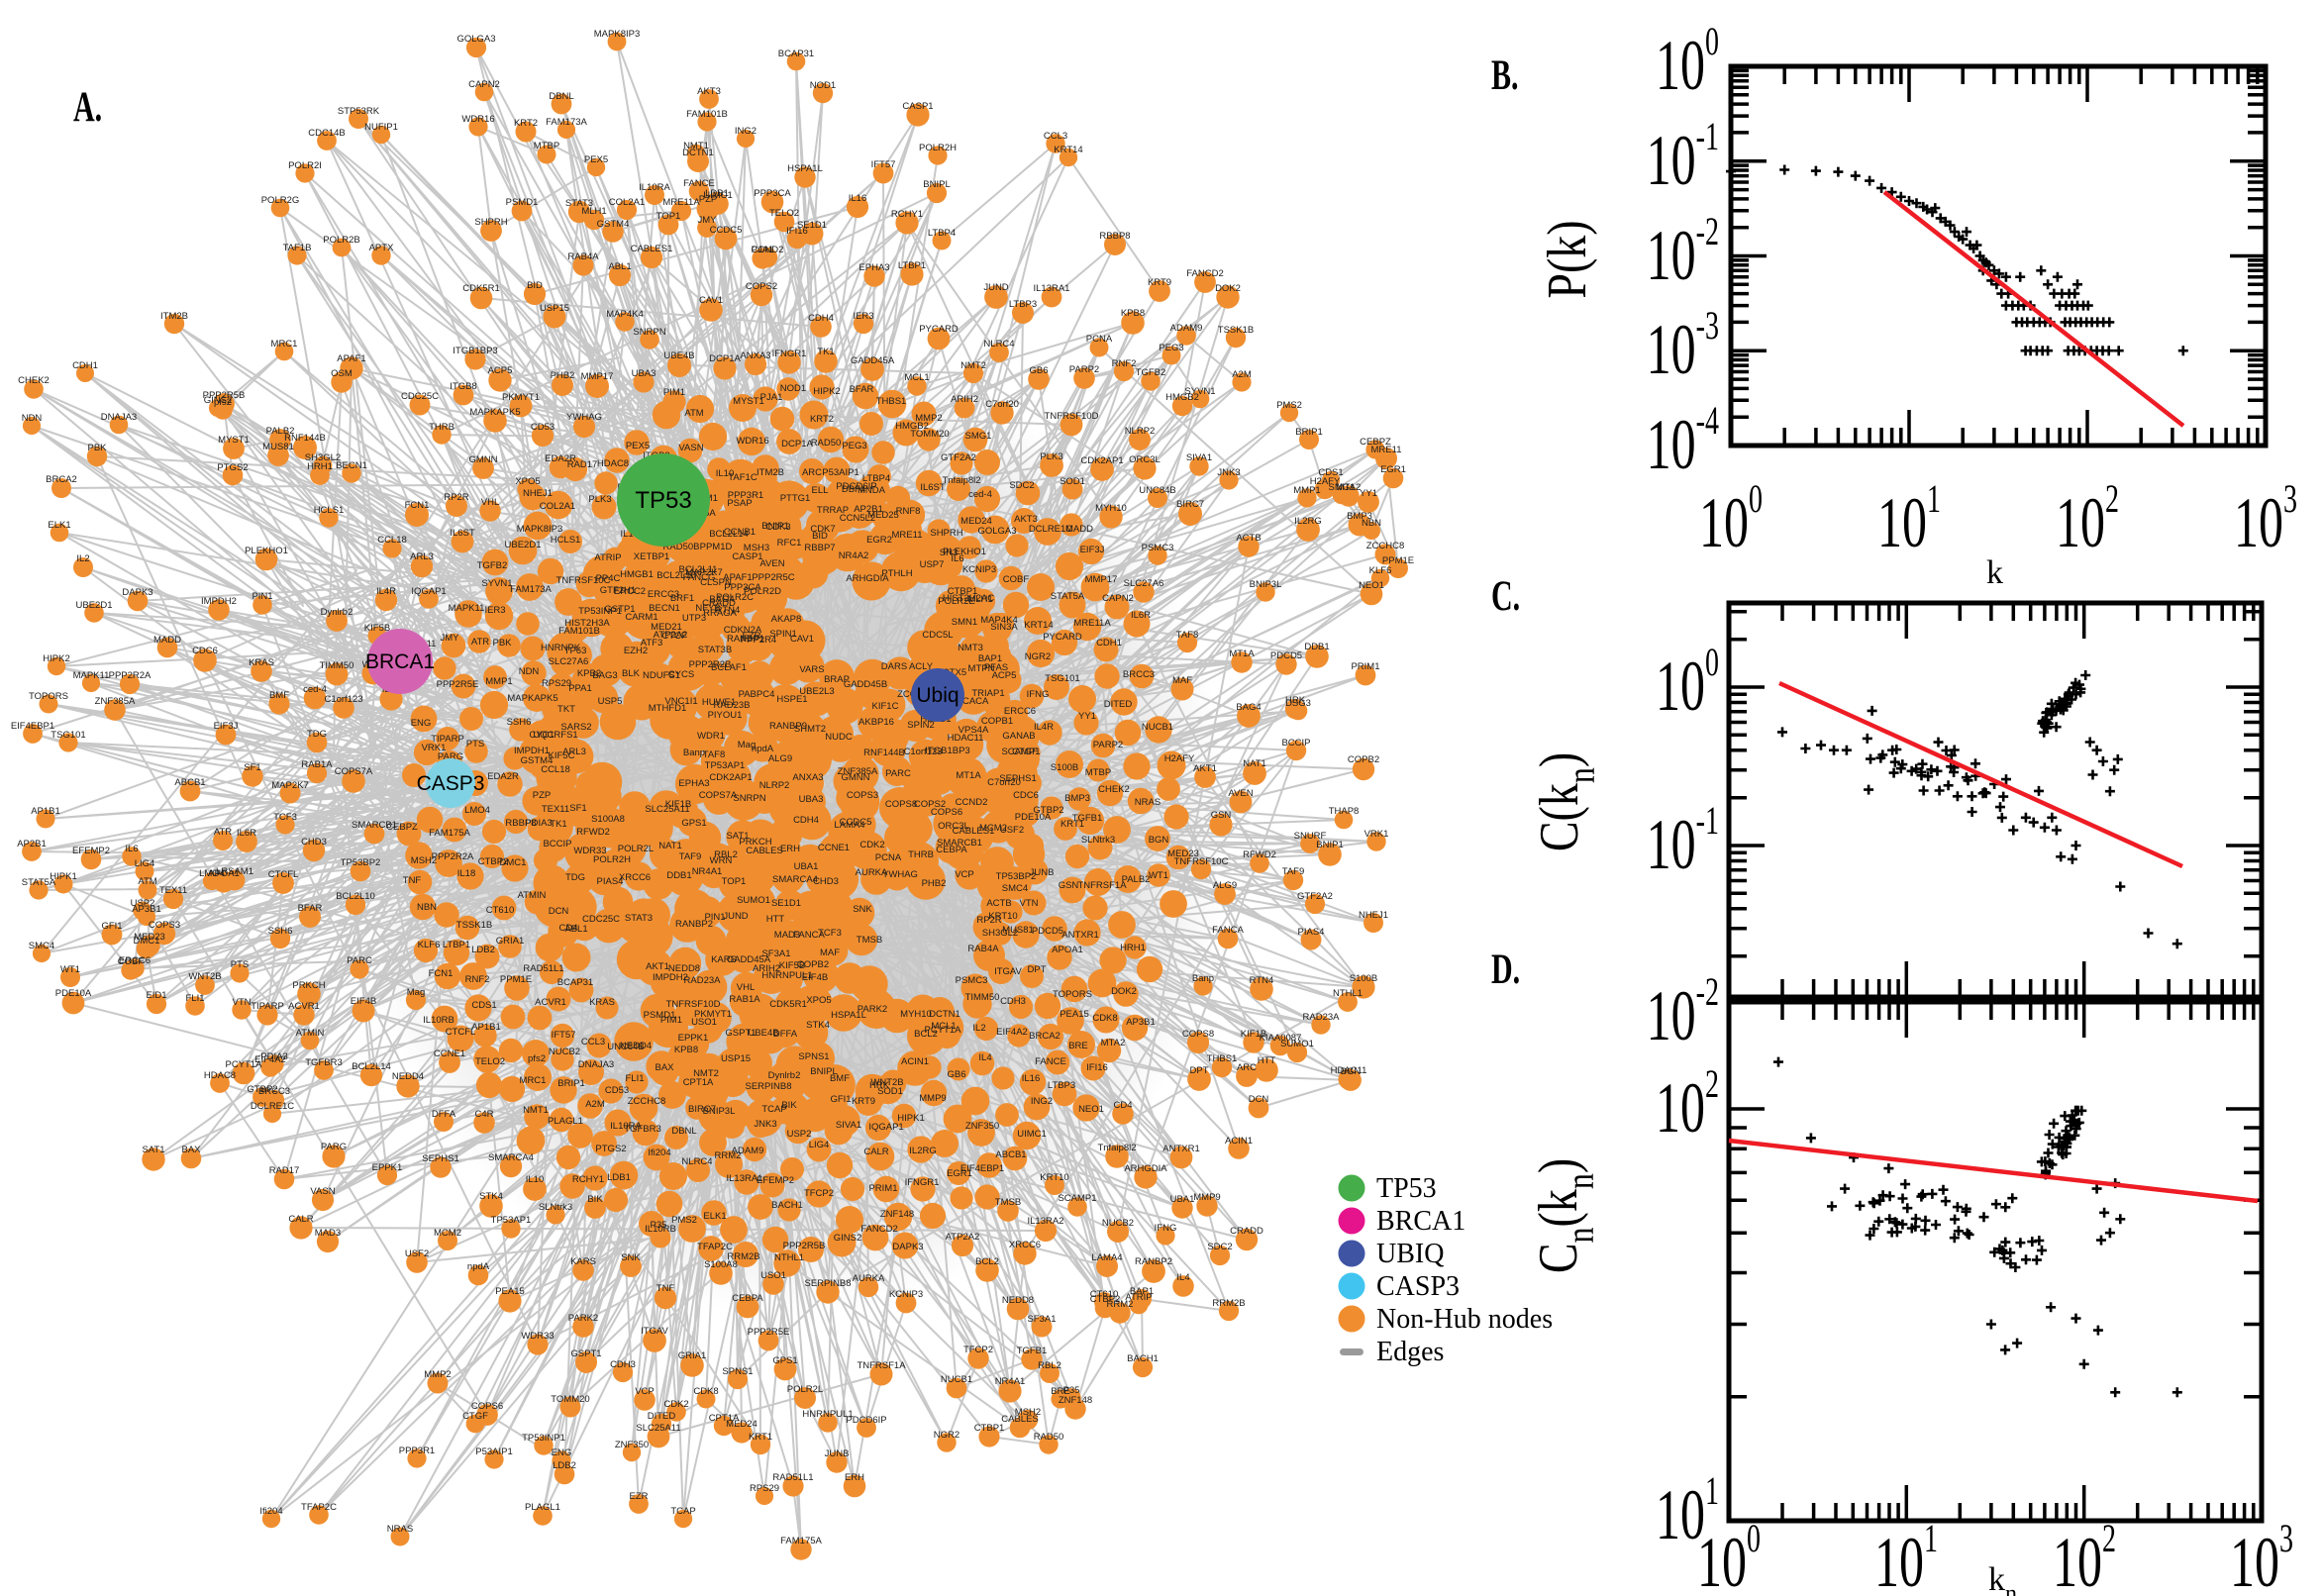 The image size is (2323, 1596). I want to click on svg-text: AP2B1, so click(869, 510).